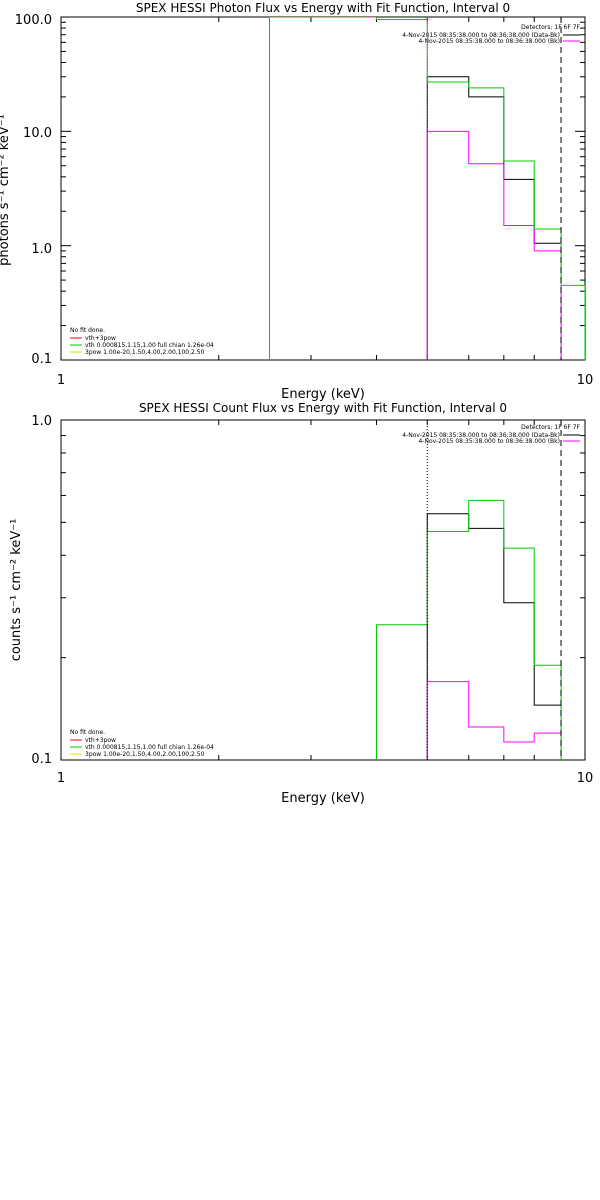 The height and width of the screenshot is (1200, 600). What do you see at coordinates (6, 190) in the screenshot?
I see `y-axis-label: photons s⁻¹ cm⁻² keV⁻¹` at bounding box center [6, 190].